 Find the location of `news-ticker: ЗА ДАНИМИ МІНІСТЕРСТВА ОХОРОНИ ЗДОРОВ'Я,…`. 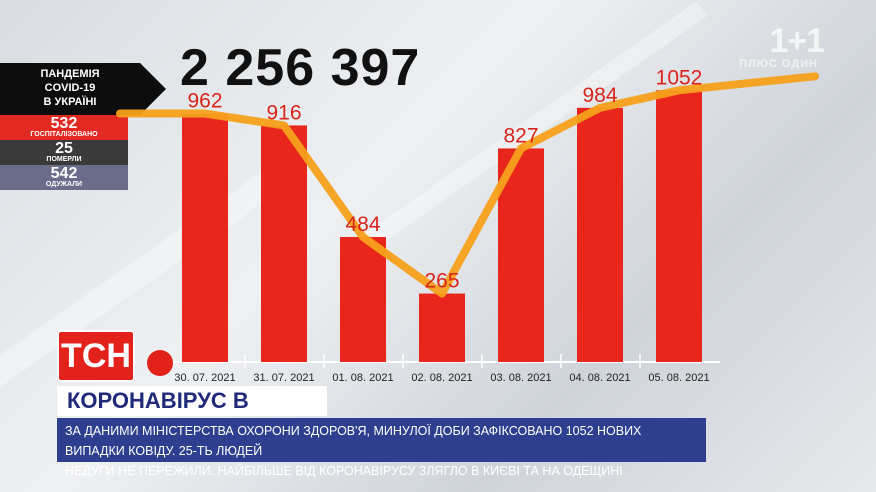

news-ticker: ЗА ДАНИМИ МІНІСТЕРСТВА ОХОРОНИ ЗДОРОВ'Я,… is located at coordinates (381, 448).